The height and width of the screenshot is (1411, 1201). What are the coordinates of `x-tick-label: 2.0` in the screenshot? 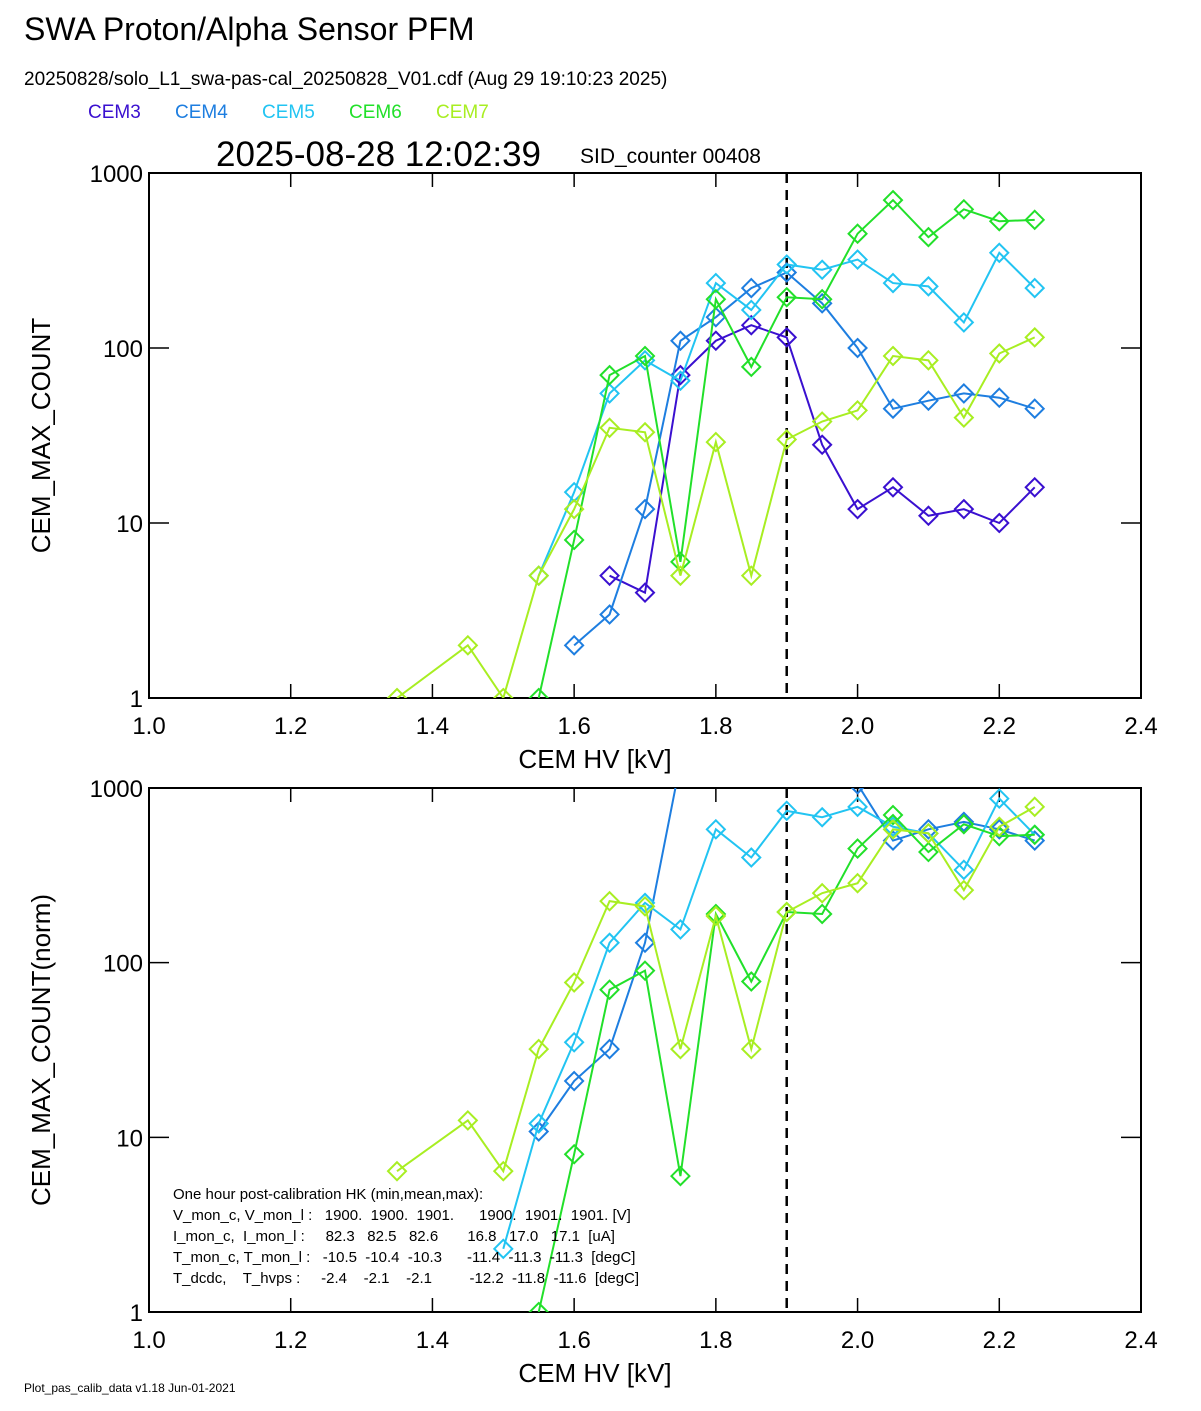 It's located at (857, 726).